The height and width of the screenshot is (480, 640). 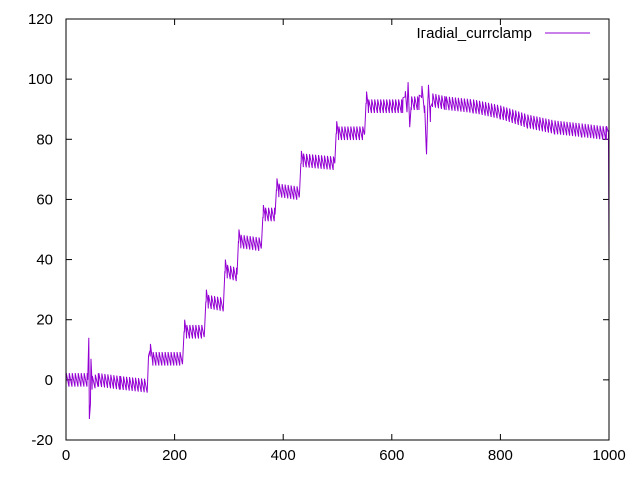 I want to click on y-tick-label: 0, so click(x=49, y=380).